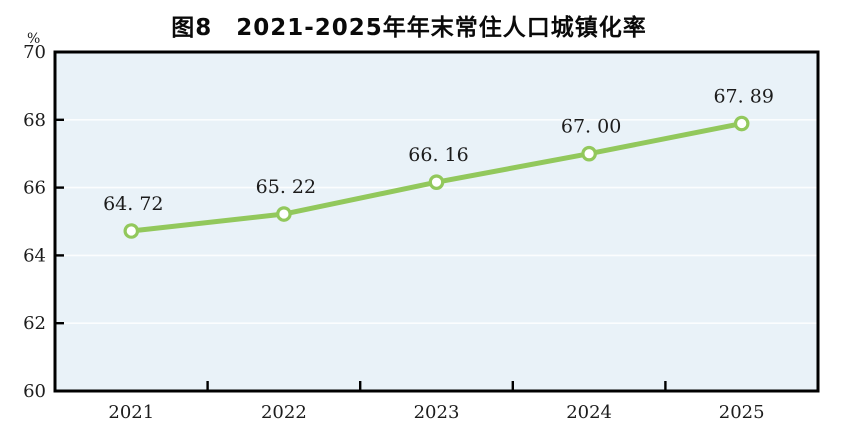 The image size is (845, 434). I want to click on x-axis-label: 2025, so click(742, 412).